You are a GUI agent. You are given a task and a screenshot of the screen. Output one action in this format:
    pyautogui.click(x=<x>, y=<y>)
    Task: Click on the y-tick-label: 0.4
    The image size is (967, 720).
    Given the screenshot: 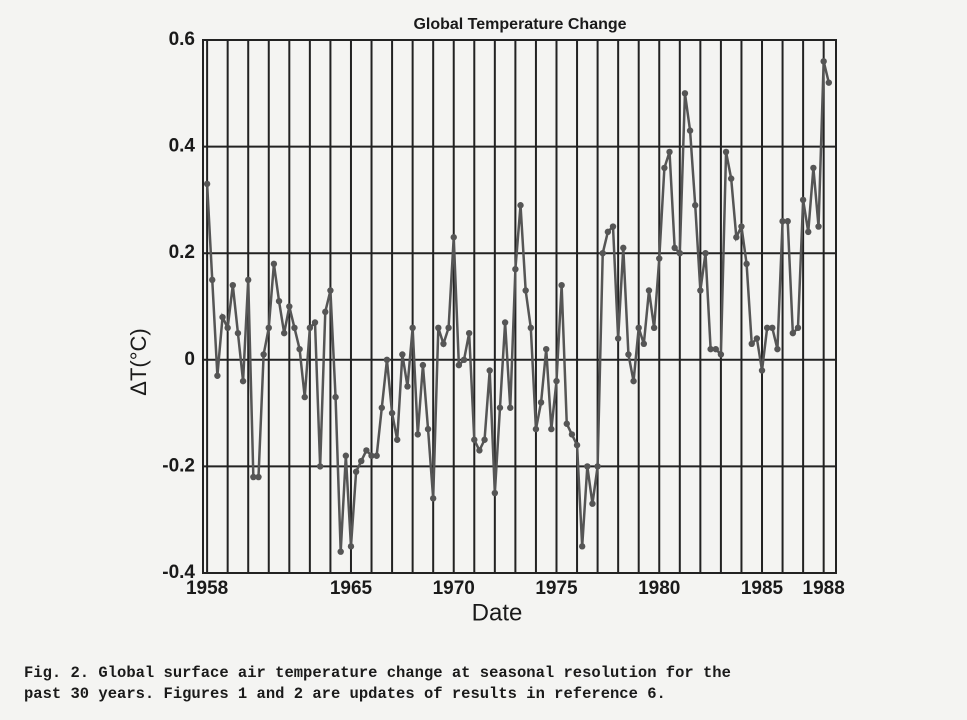 What is the action you would take?
    pyautogui.click(x=182, y=146)
    